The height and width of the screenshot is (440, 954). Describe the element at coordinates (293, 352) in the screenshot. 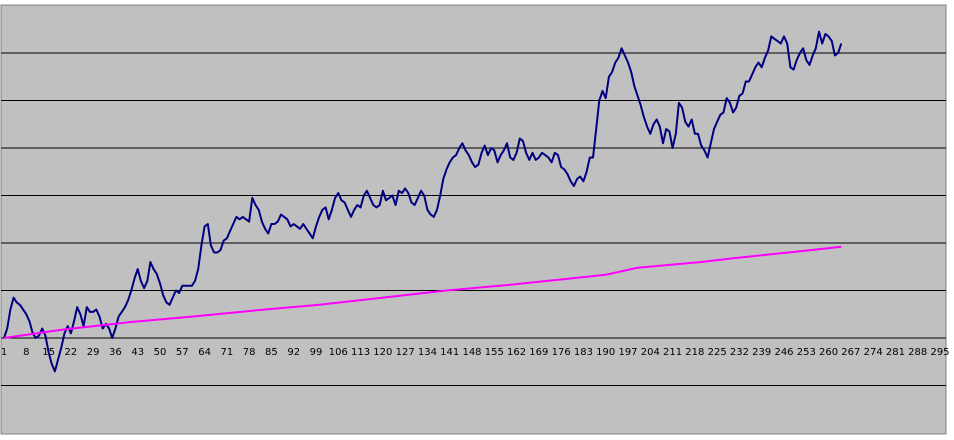

I see `x-tick-label: 92` at that location.